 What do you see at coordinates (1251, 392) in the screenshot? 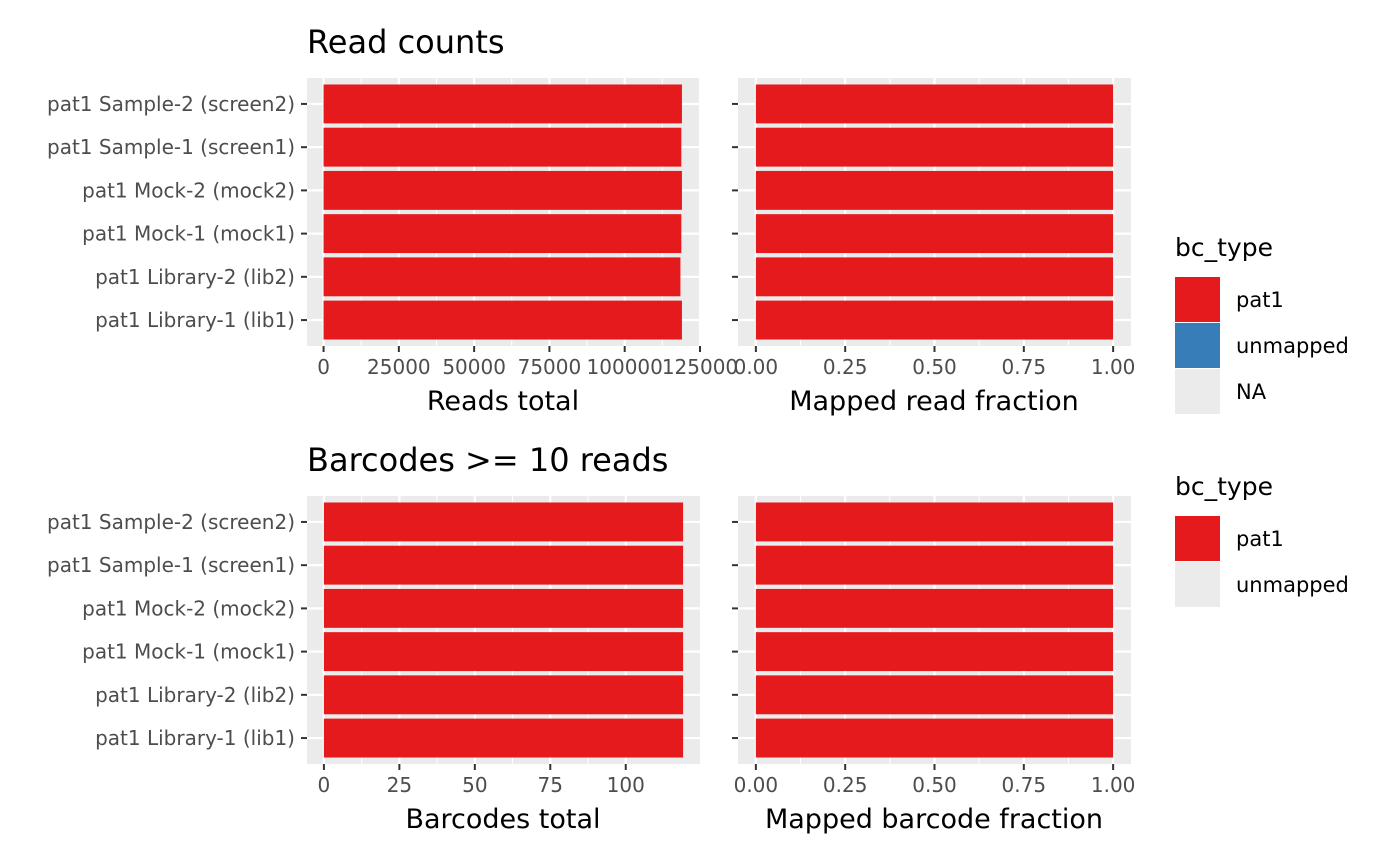
I see `legend-label-na: NA` at bounding box center [1251, 392].